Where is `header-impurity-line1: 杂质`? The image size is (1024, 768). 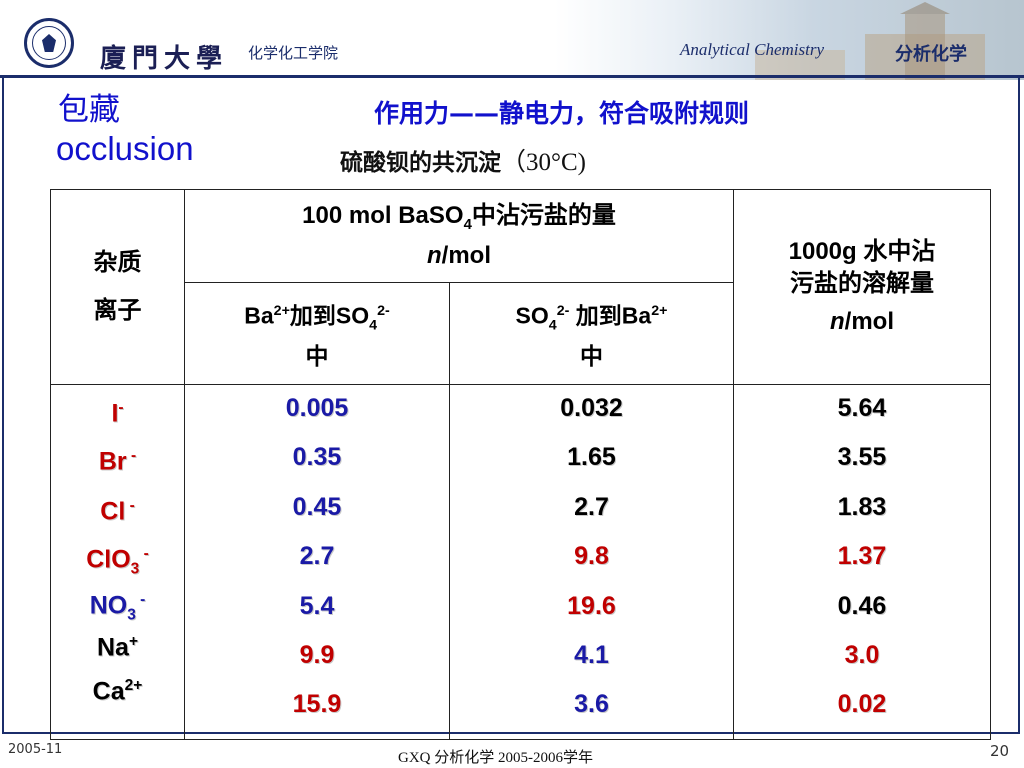
header-impurity-line1: 杂质 is located at coordinates (117, 262).